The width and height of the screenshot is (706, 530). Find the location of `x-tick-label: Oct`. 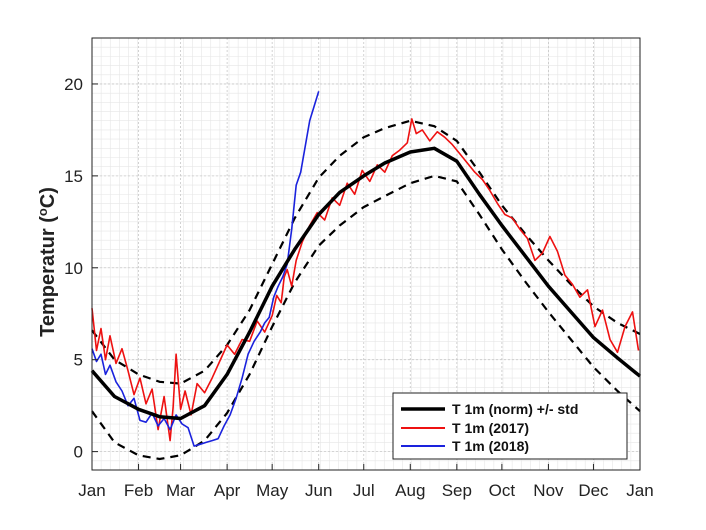

x-tick-label: Oct is located at coordinates (502, 490).